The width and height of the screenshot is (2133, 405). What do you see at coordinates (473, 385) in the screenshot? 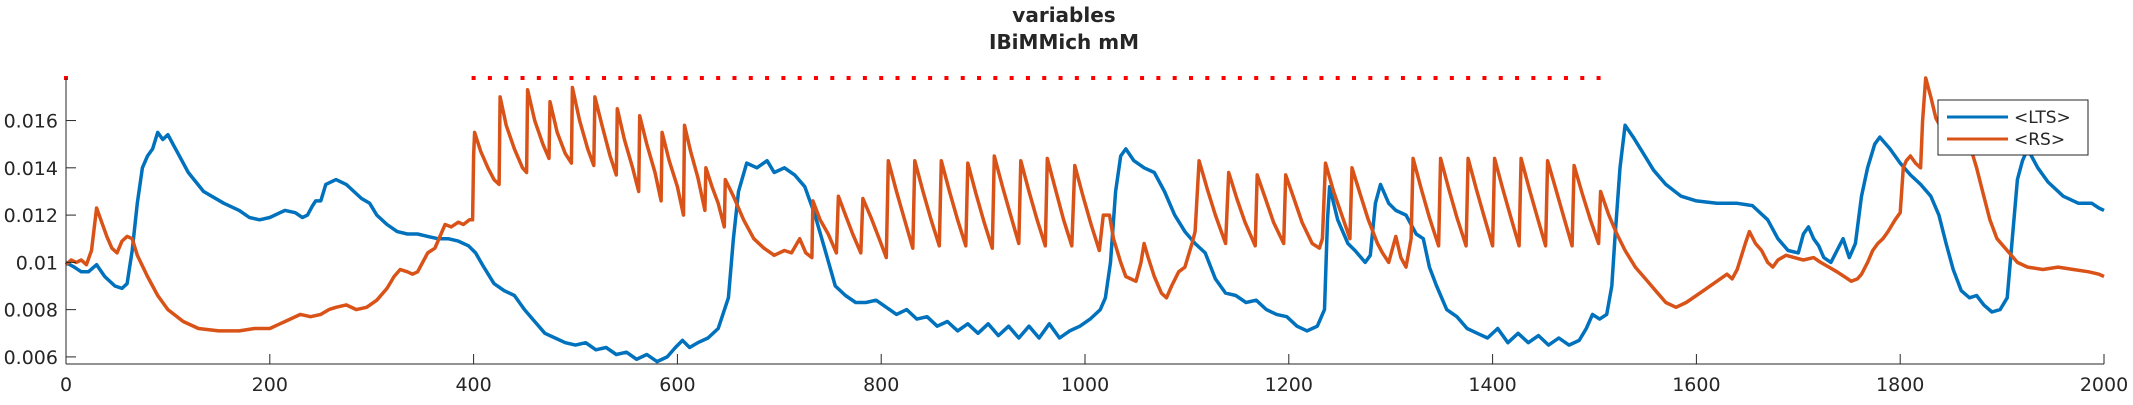
I see `x-tick-label: 400` at bounding box center [473, 385].